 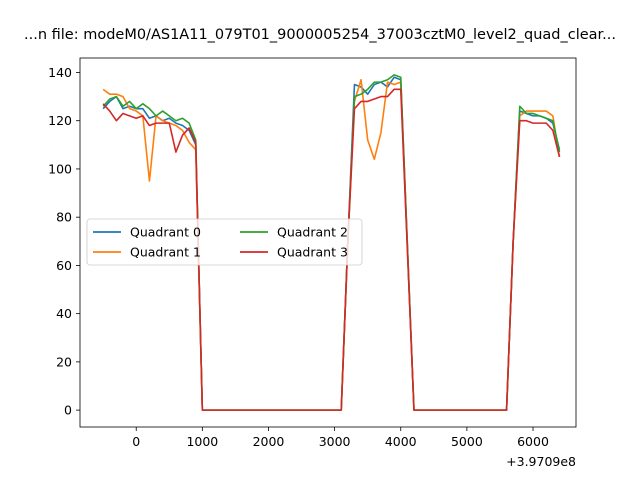 I want to click on y-tick-label: 0, so click(x=68, y=410).